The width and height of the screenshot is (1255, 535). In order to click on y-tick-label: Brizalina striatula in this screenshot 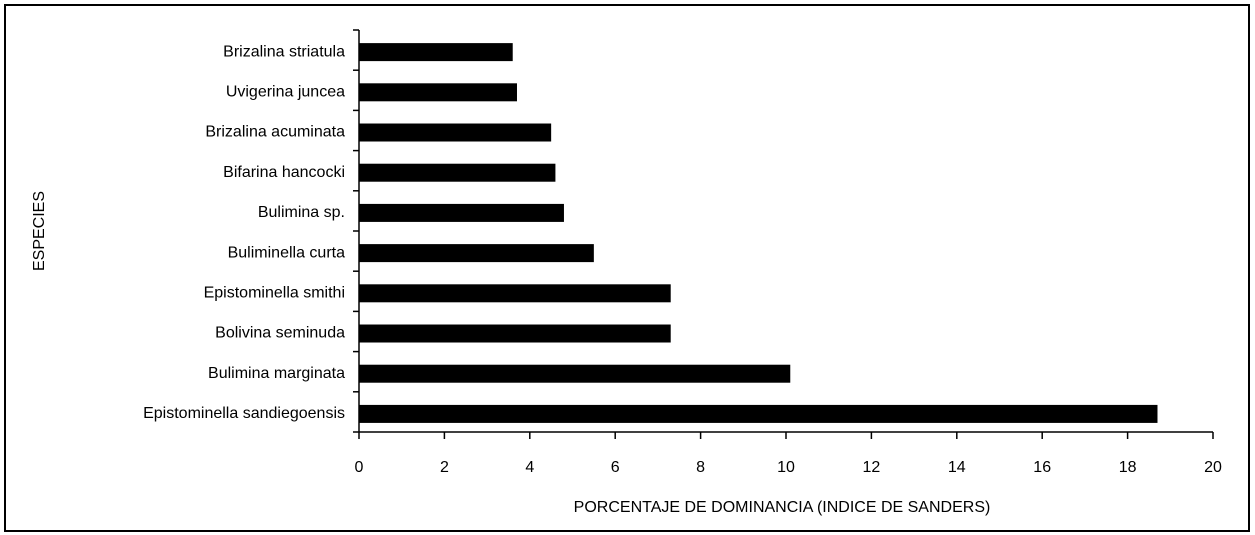, I will do `click(284, 51)`.